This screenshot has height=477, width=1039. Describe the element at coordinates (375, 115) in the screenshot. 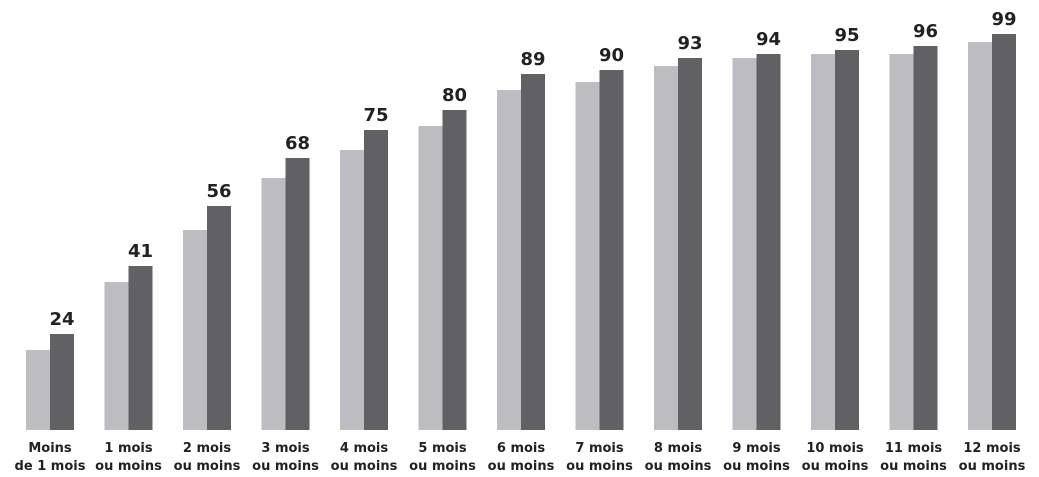

I see `data-label-5: 75` at that location.